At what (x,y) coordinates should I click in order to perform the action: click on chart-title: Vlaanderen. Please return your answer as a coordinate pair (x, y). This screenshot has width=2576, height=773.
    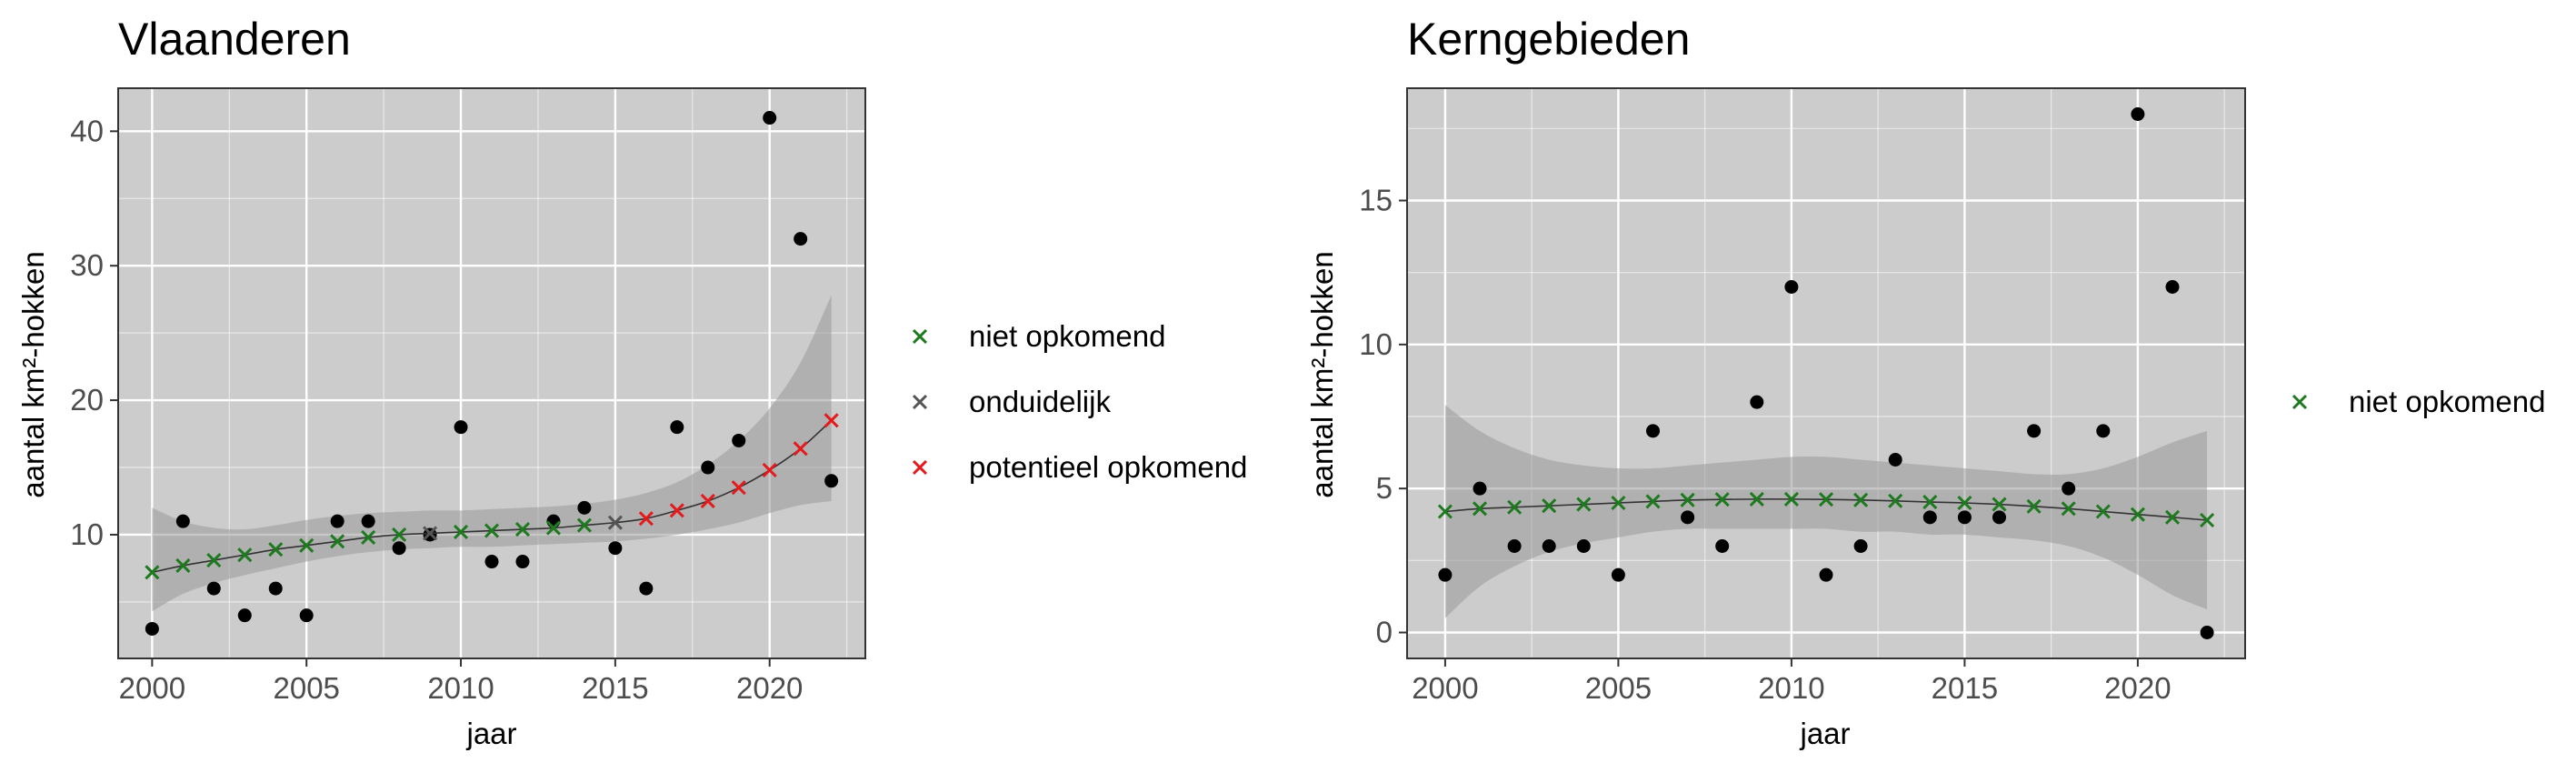
    Looking at the image, I should click on (234, 39).